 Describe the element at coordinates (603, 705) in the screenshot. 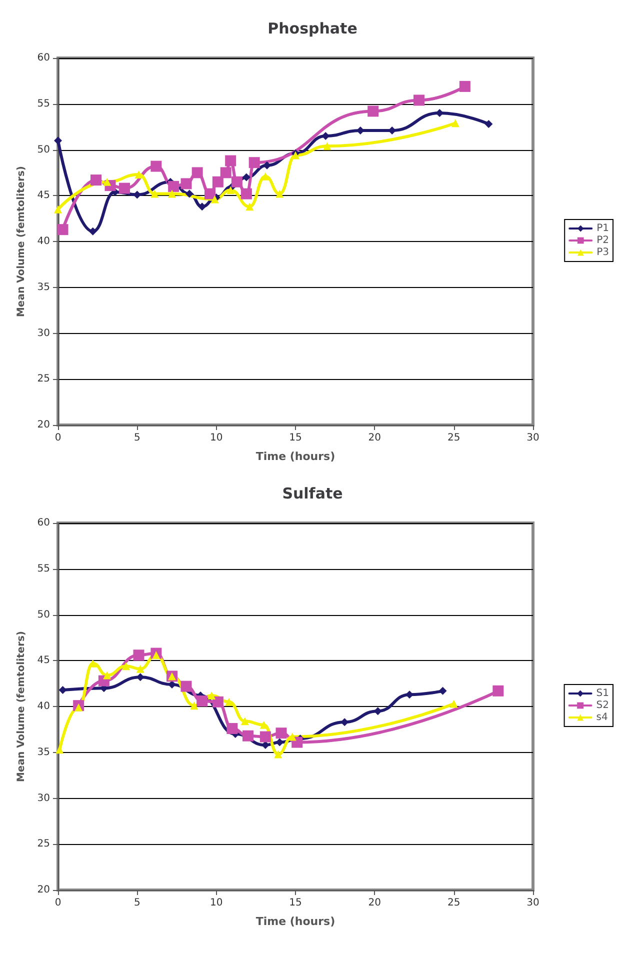

I see `legend-label: S2` at that location.